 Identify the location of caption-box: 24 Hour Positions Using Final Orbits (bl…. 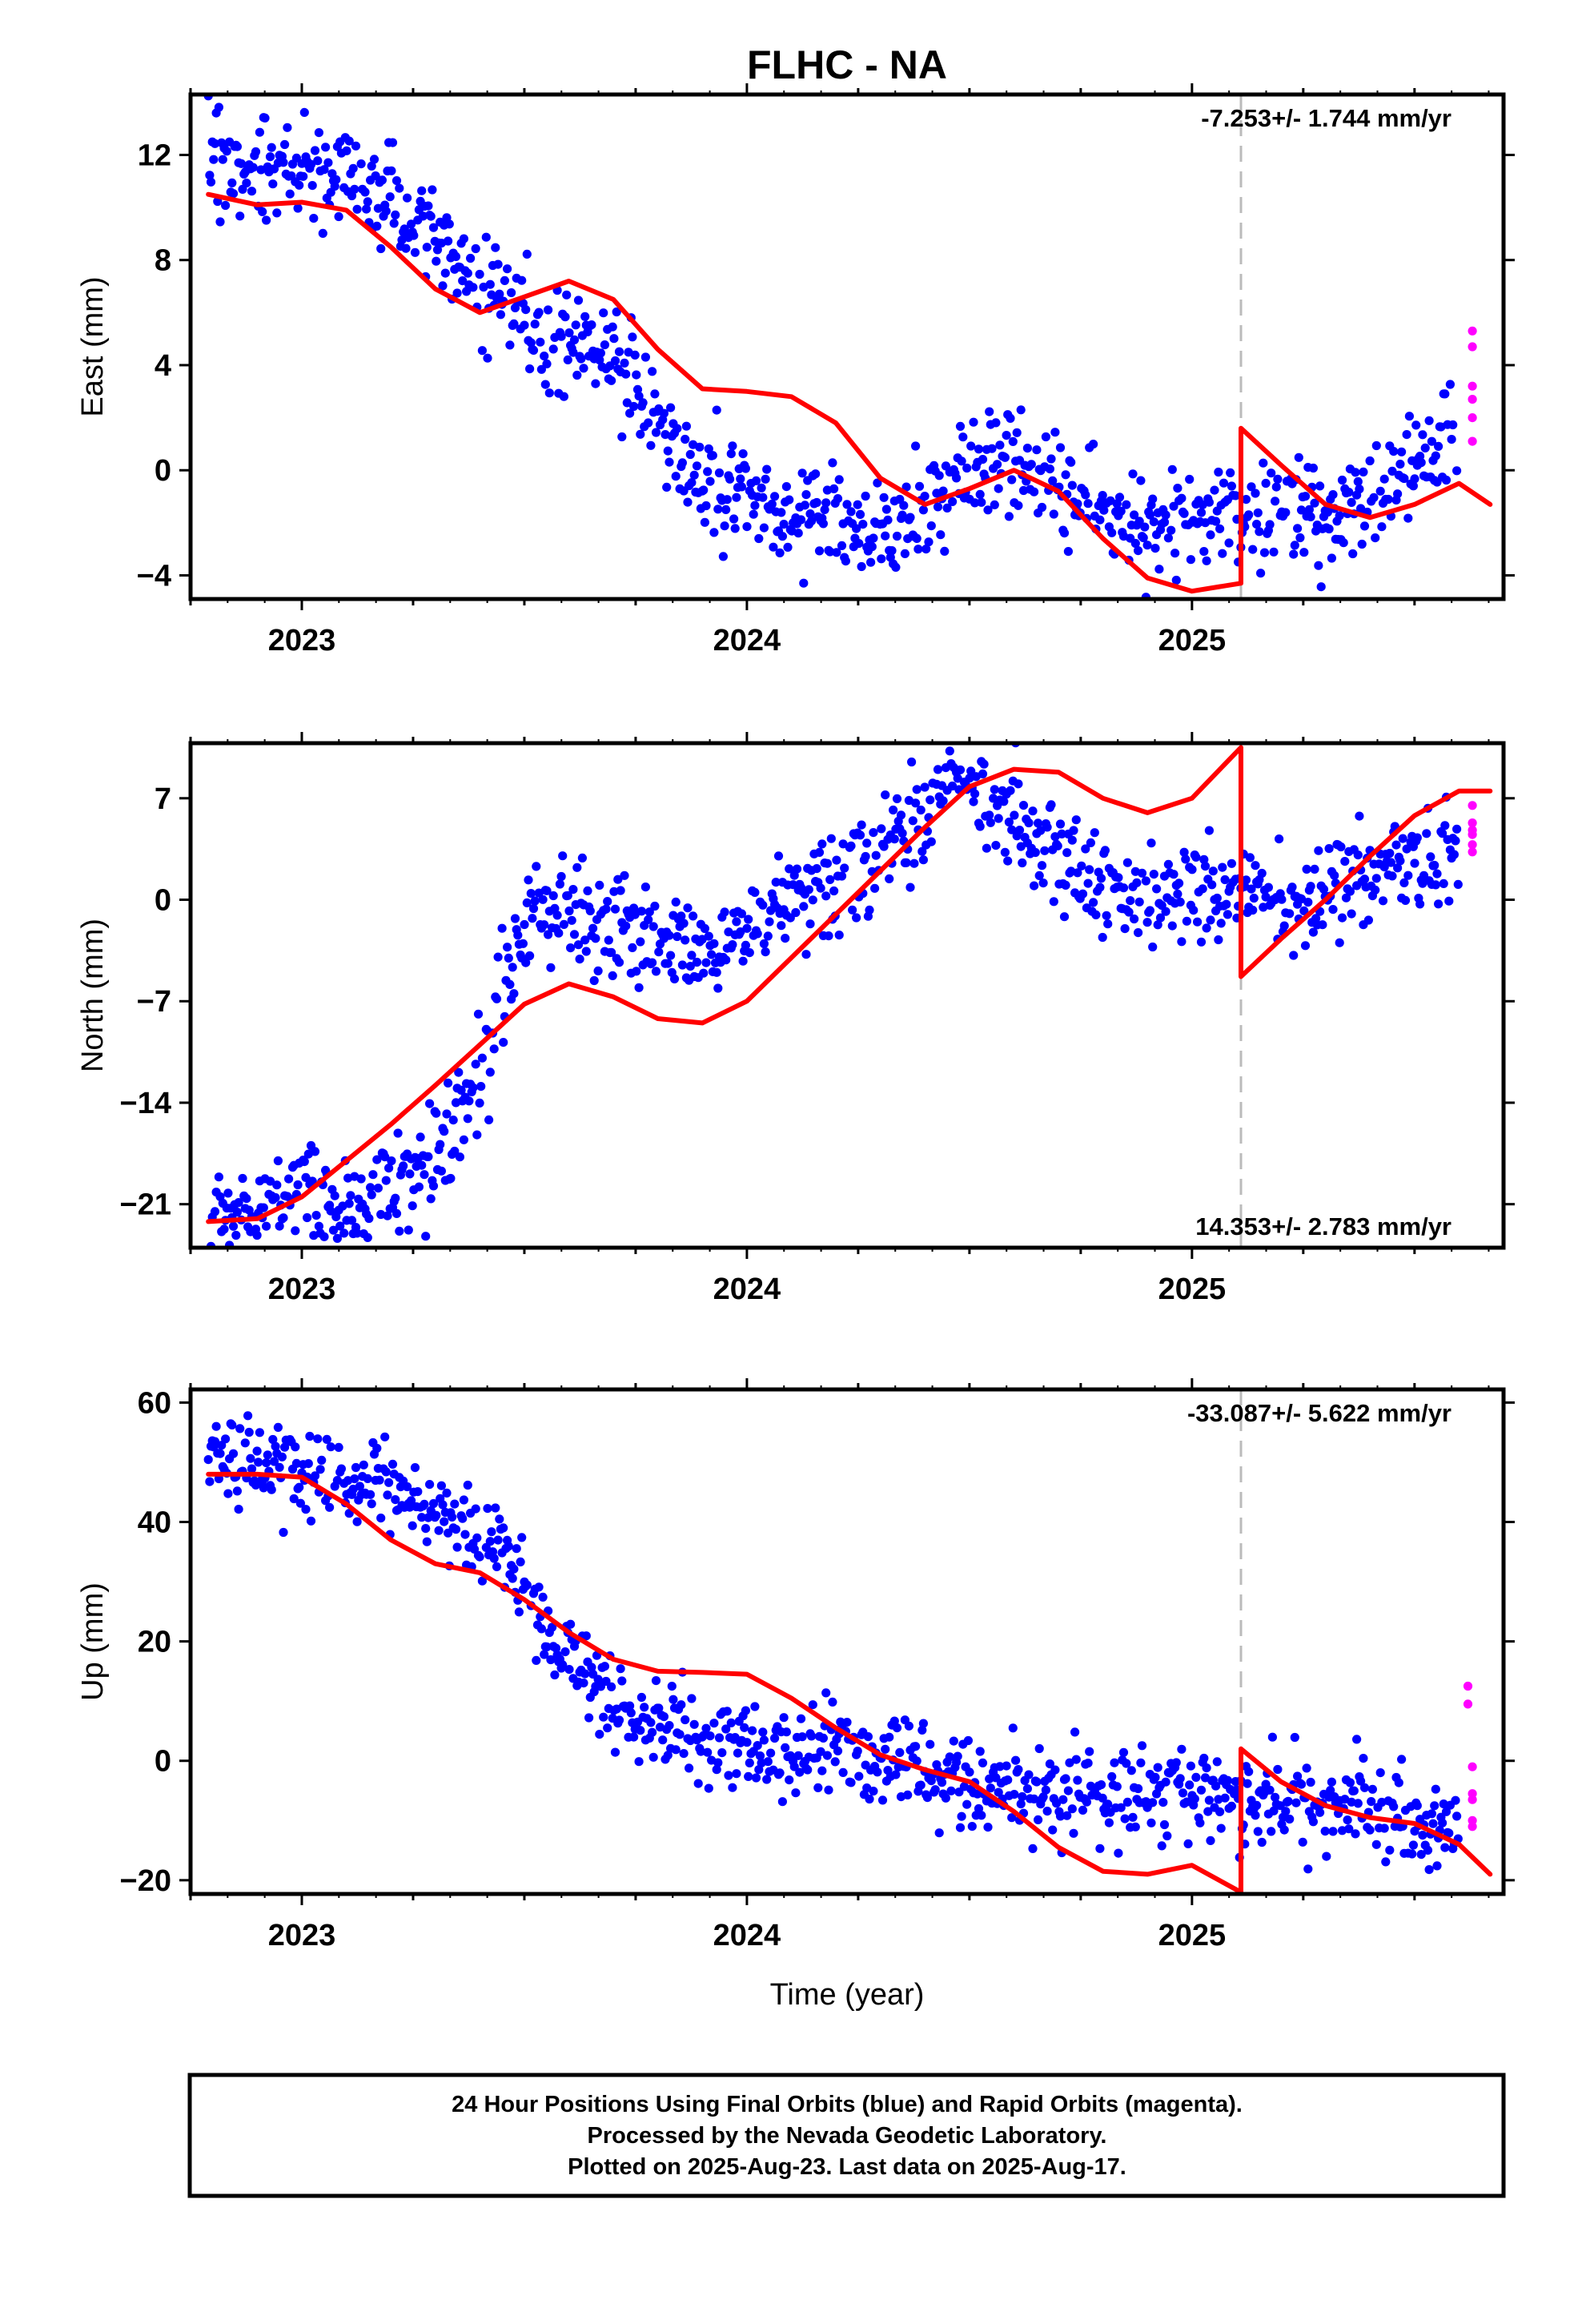
(847, 2135).